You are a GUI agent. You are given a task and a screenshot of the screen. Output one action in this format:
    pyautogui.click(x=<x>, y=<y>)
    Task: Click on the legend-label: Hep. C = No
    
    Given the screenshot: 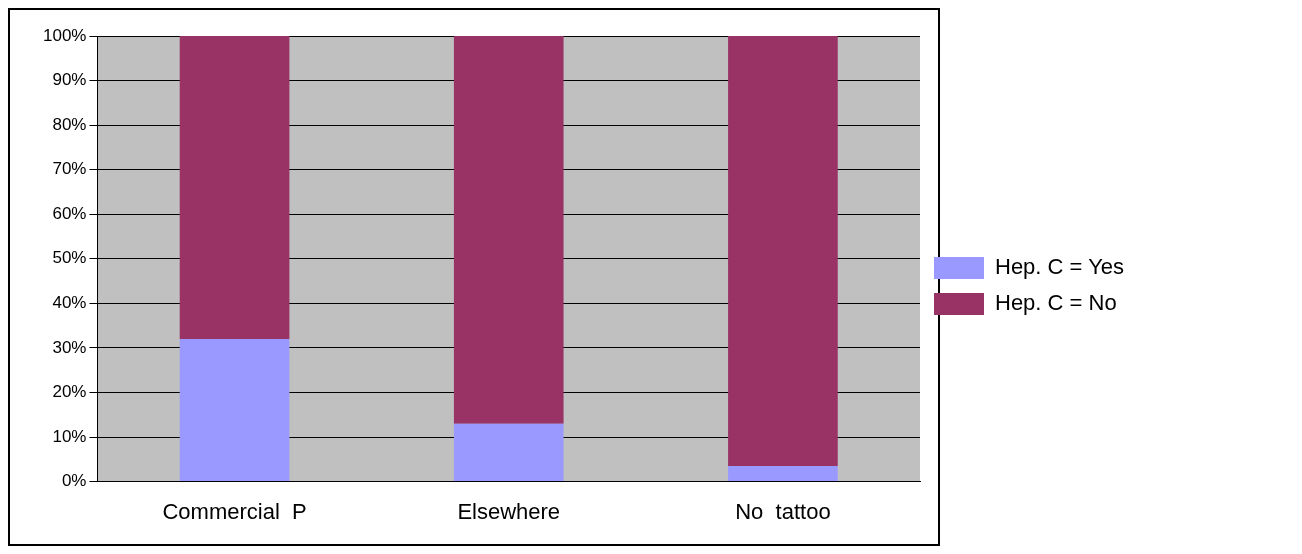 What is the action you would take?
    pyautogui.click(x=1056, y=303)
    